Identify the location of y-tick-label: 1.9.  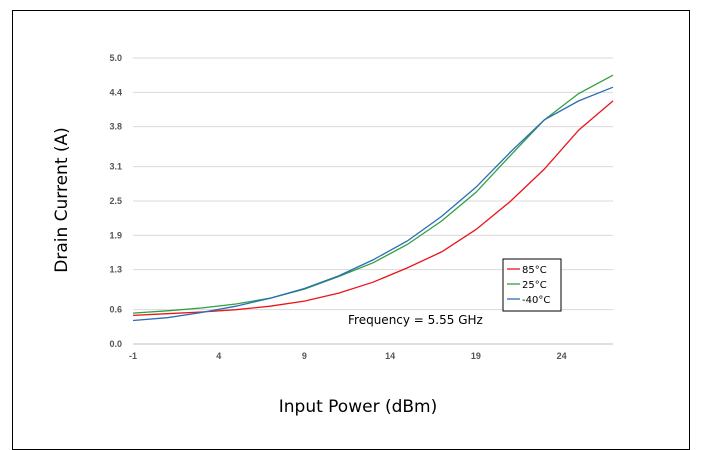
(115, 235).